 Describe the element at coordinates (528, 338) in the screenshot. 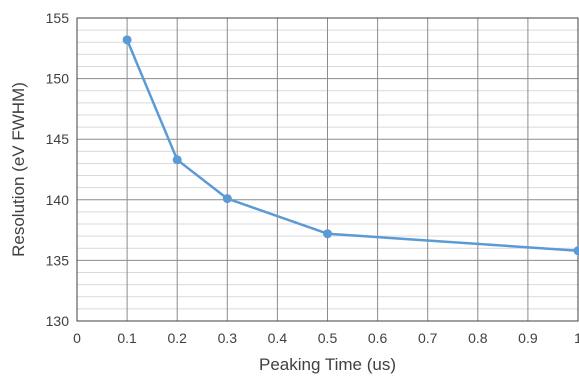

I see `x-tick-label: 0.9` at that location.